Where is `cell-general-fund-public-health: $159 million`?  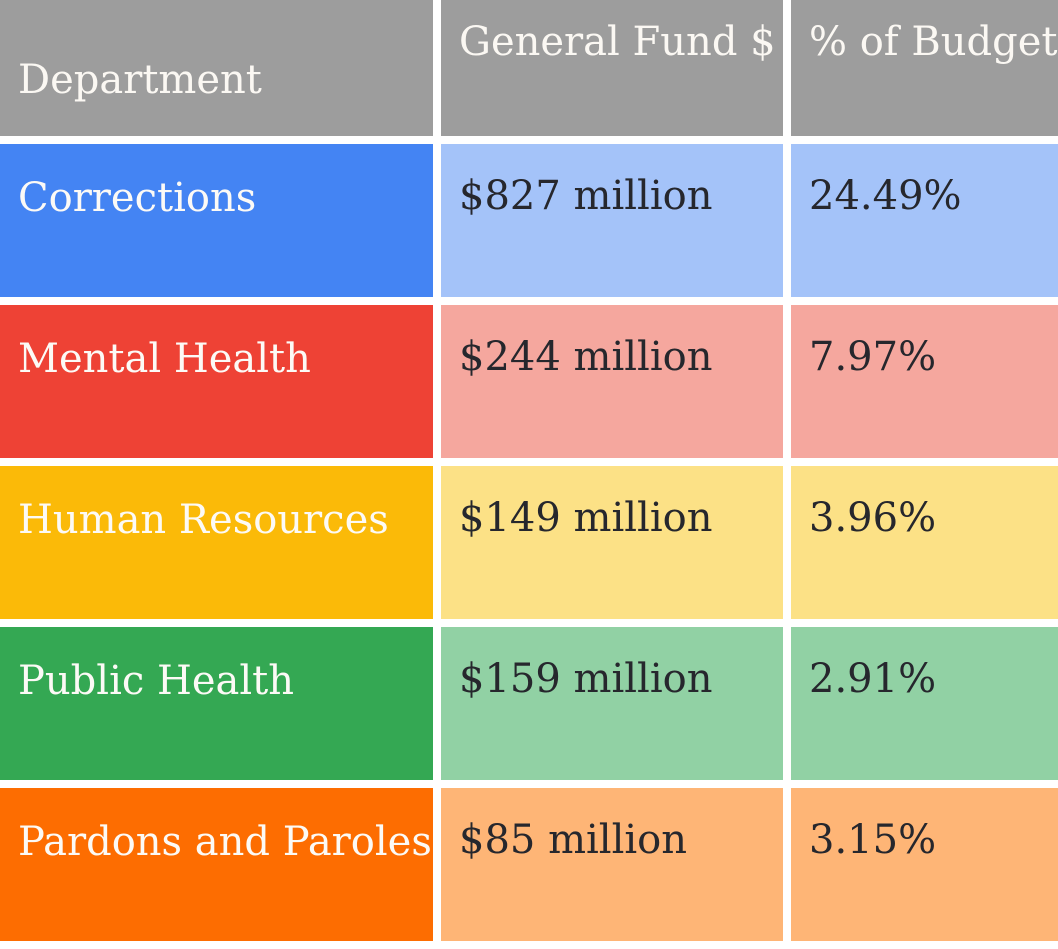 cell-general-fund-public-health: $159 million is located at coordinates (612, 703).